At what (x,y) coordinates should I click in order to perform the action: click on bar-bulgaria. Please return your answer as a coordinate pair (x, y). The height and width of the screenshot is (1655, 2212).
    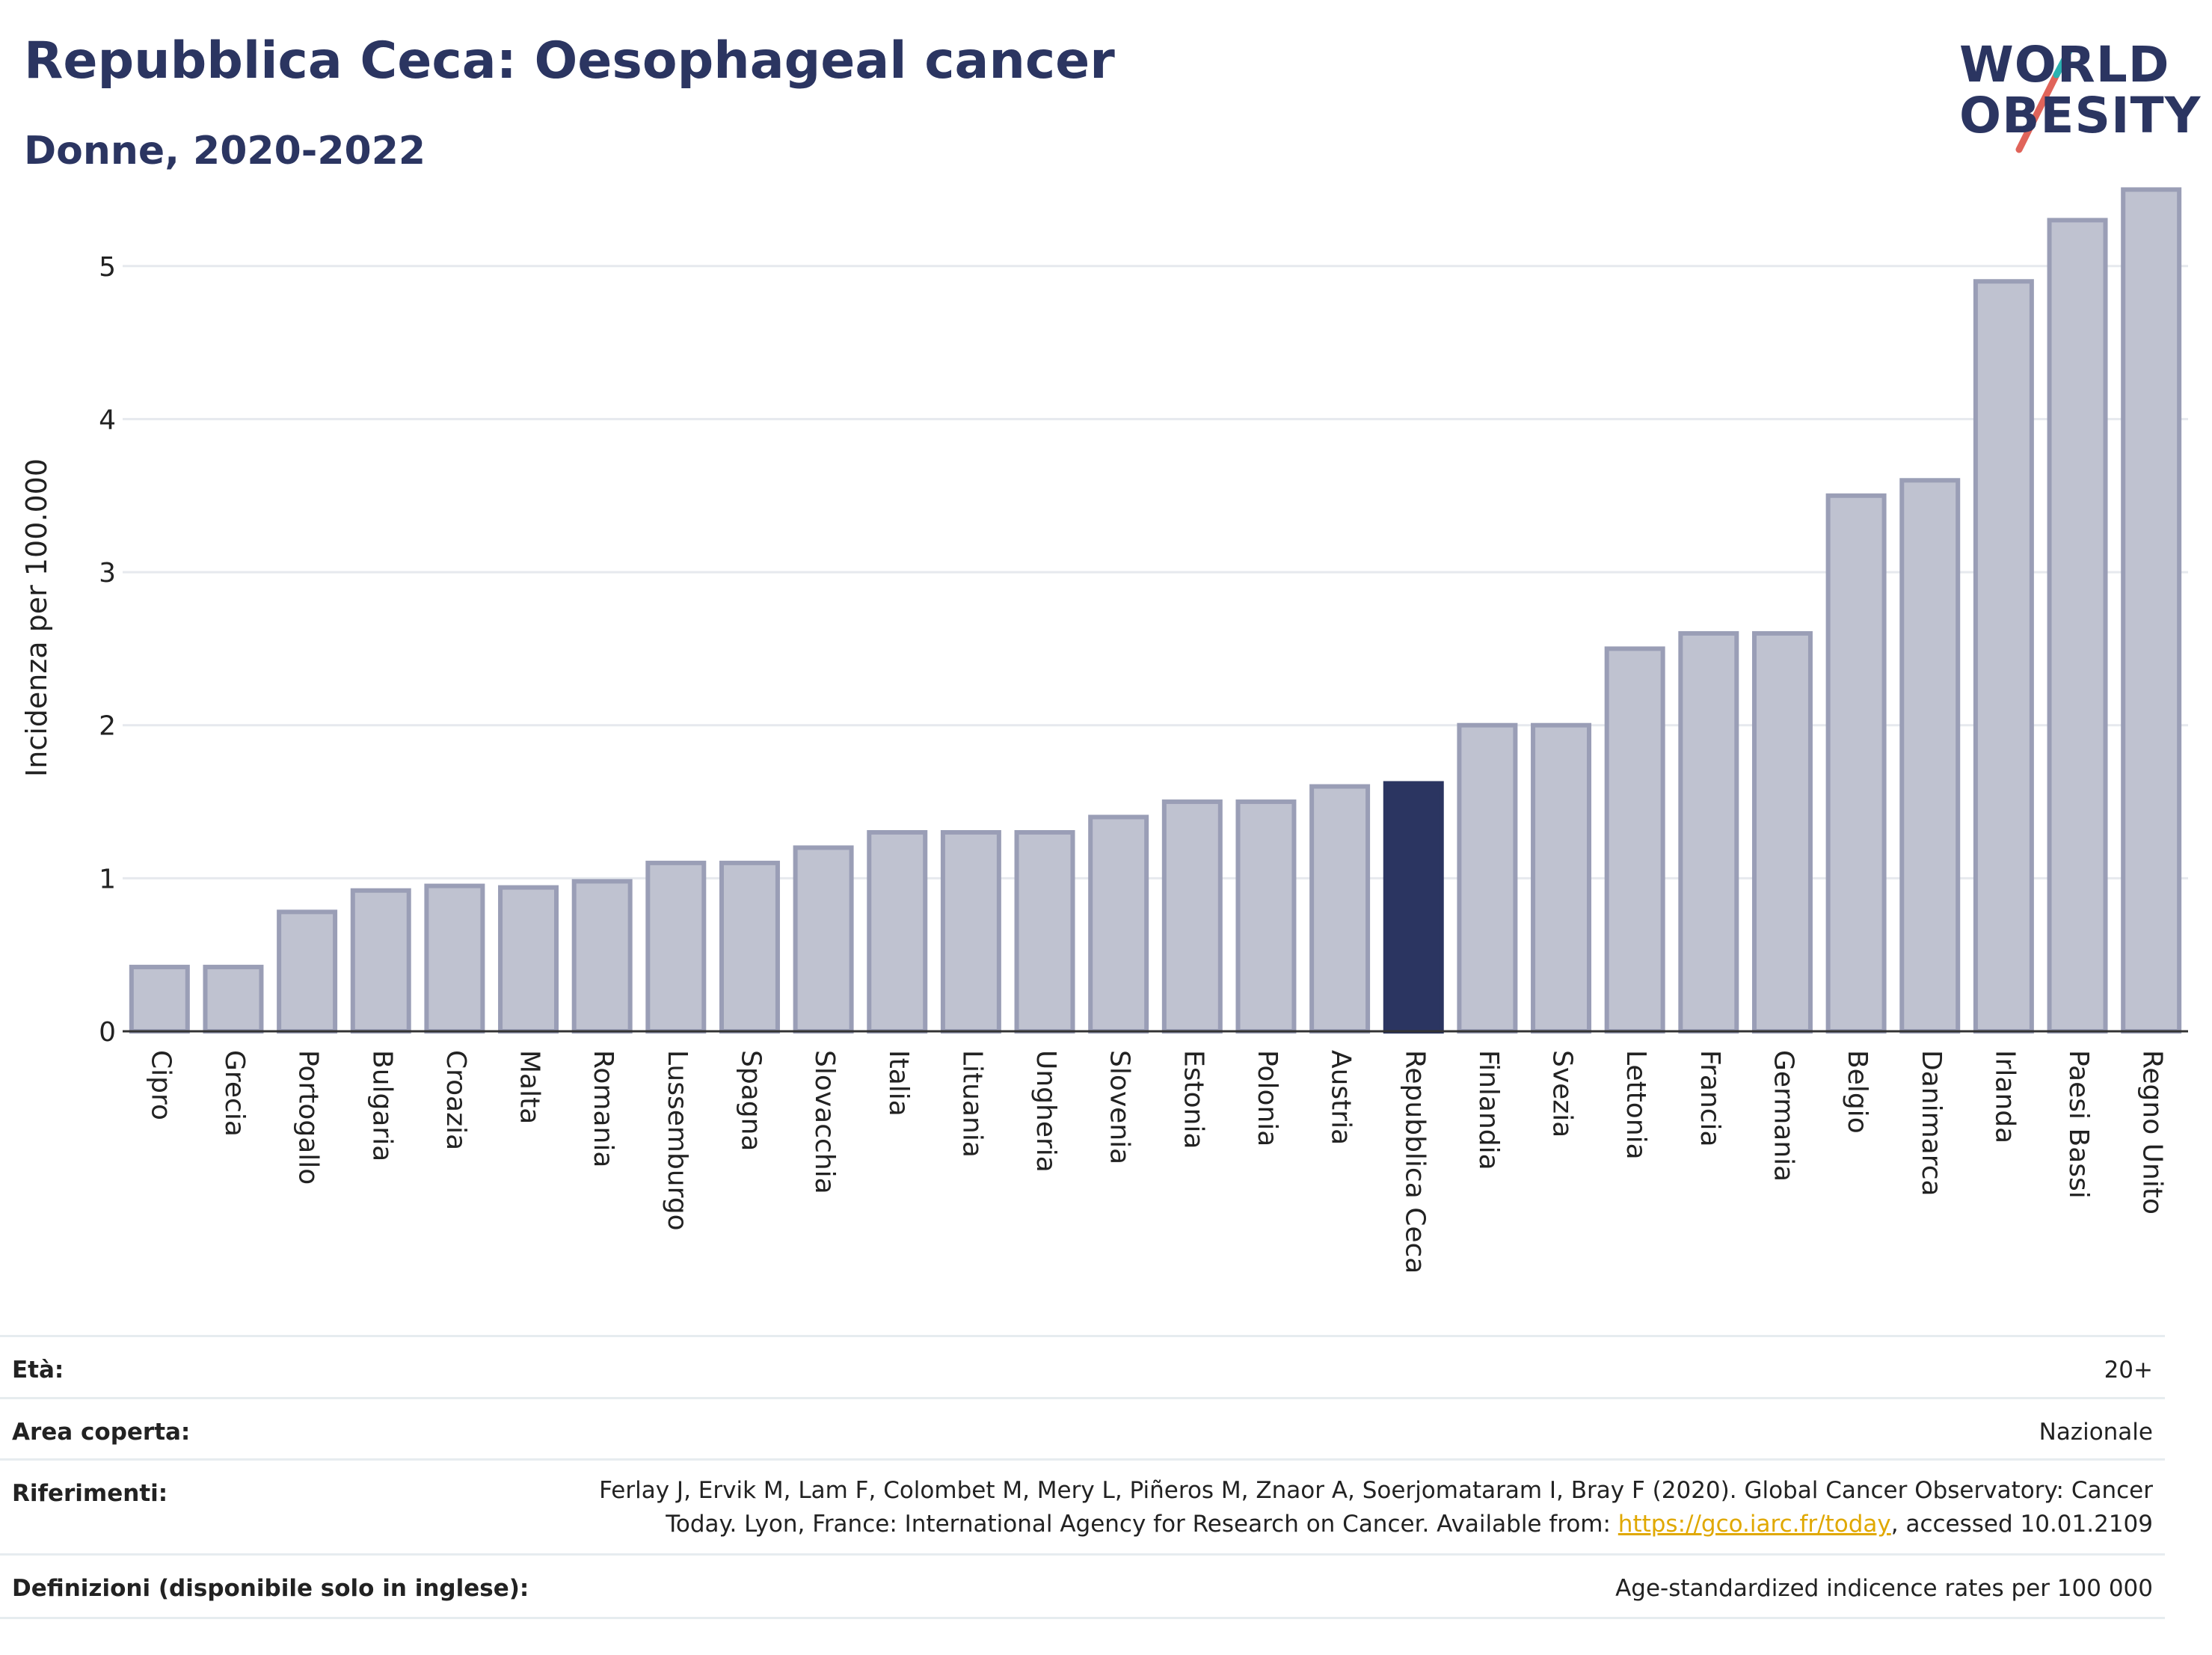
    Looking at the image, I should click on (380, 961).